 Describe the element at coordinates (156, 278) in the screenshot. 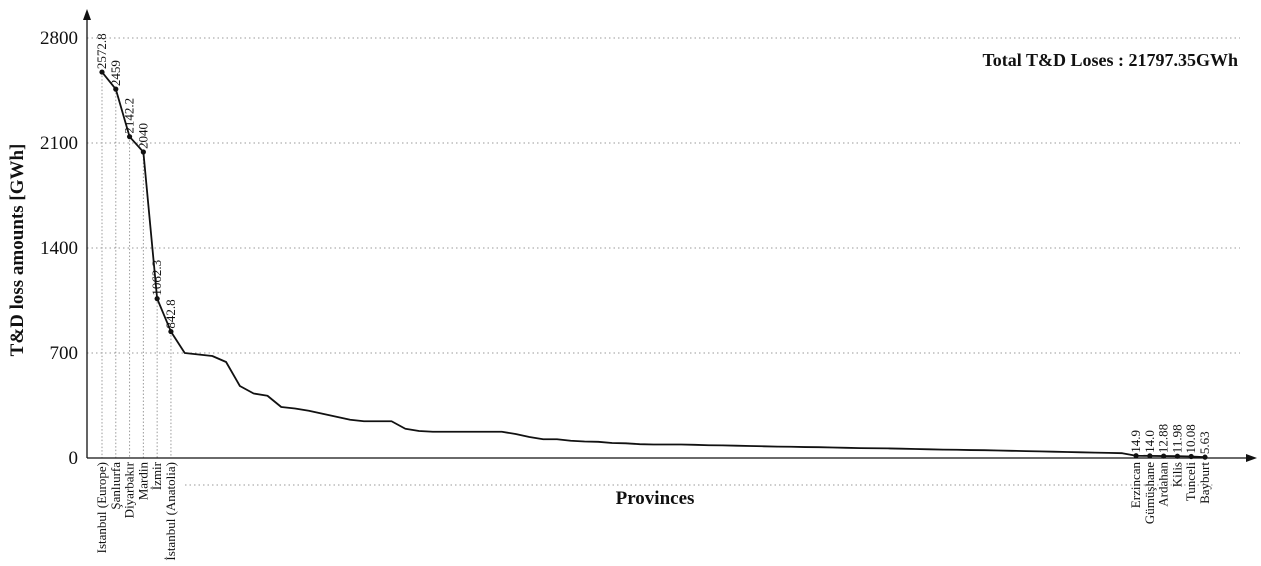

I see `data-label: 1062.3` at that location.